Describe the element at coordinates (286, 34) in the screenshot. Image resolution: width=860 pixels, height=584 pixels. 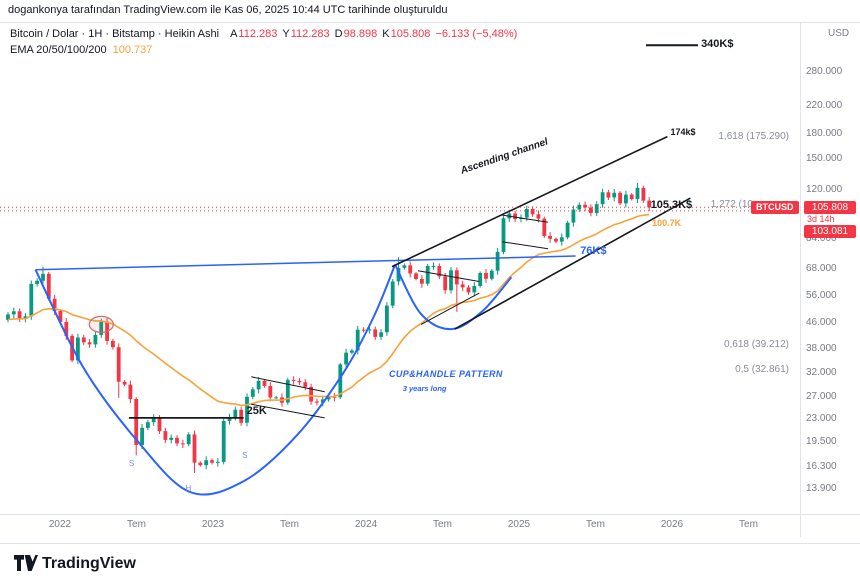
I see `ohlc-high-key: Y` at that location.